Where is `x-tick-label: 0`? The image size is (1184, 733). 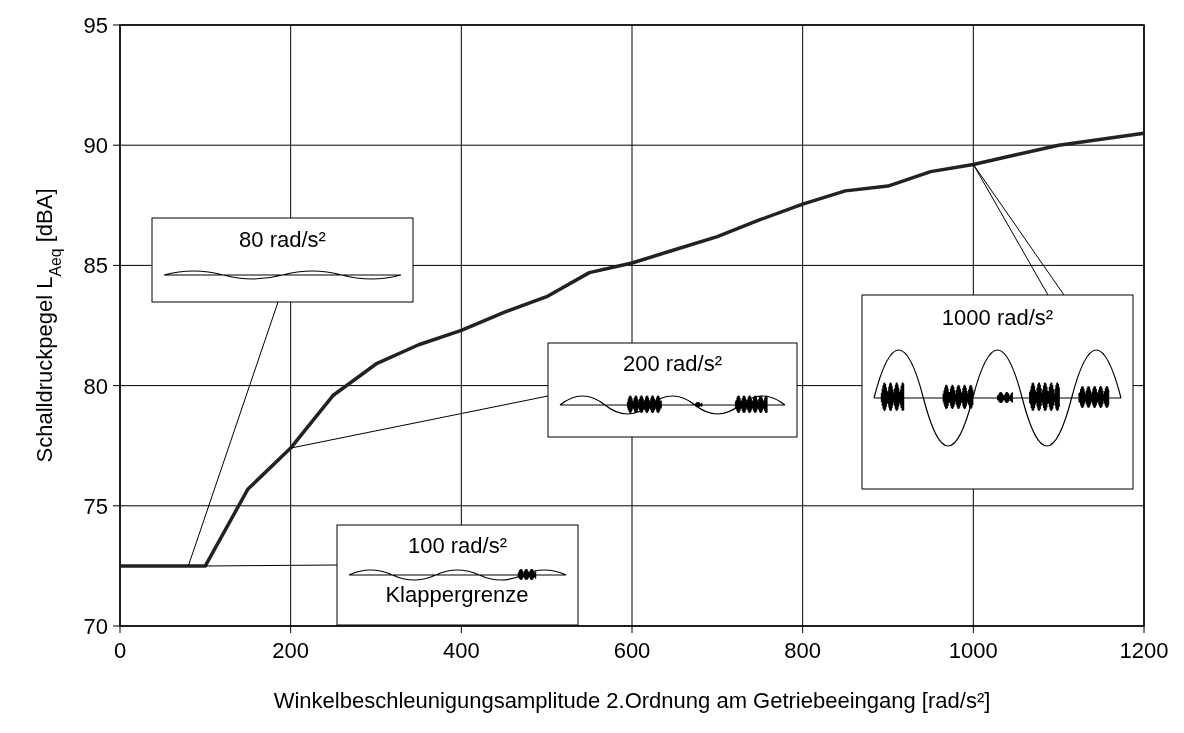
x-tick-label: 0 is located at coordinates (120, 650).